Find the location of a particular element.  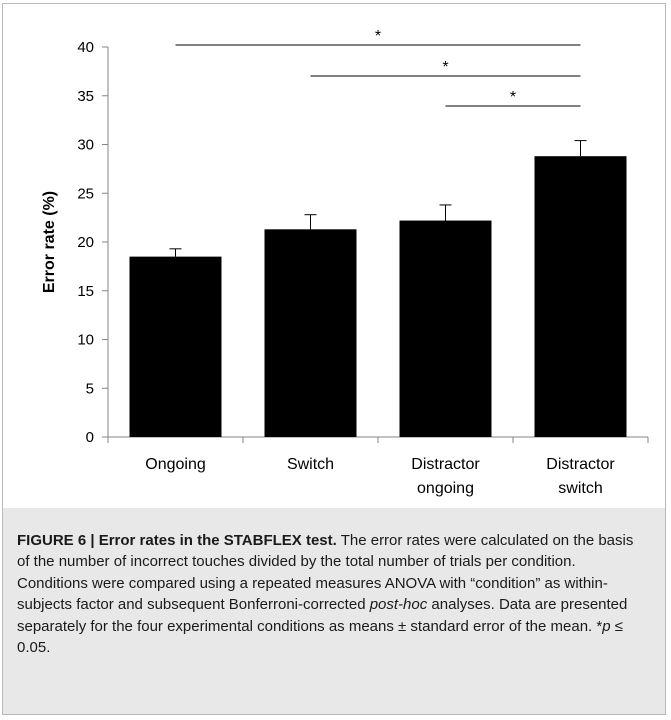

x-tick-label: Ongoing is located at coordinates (175, 464).